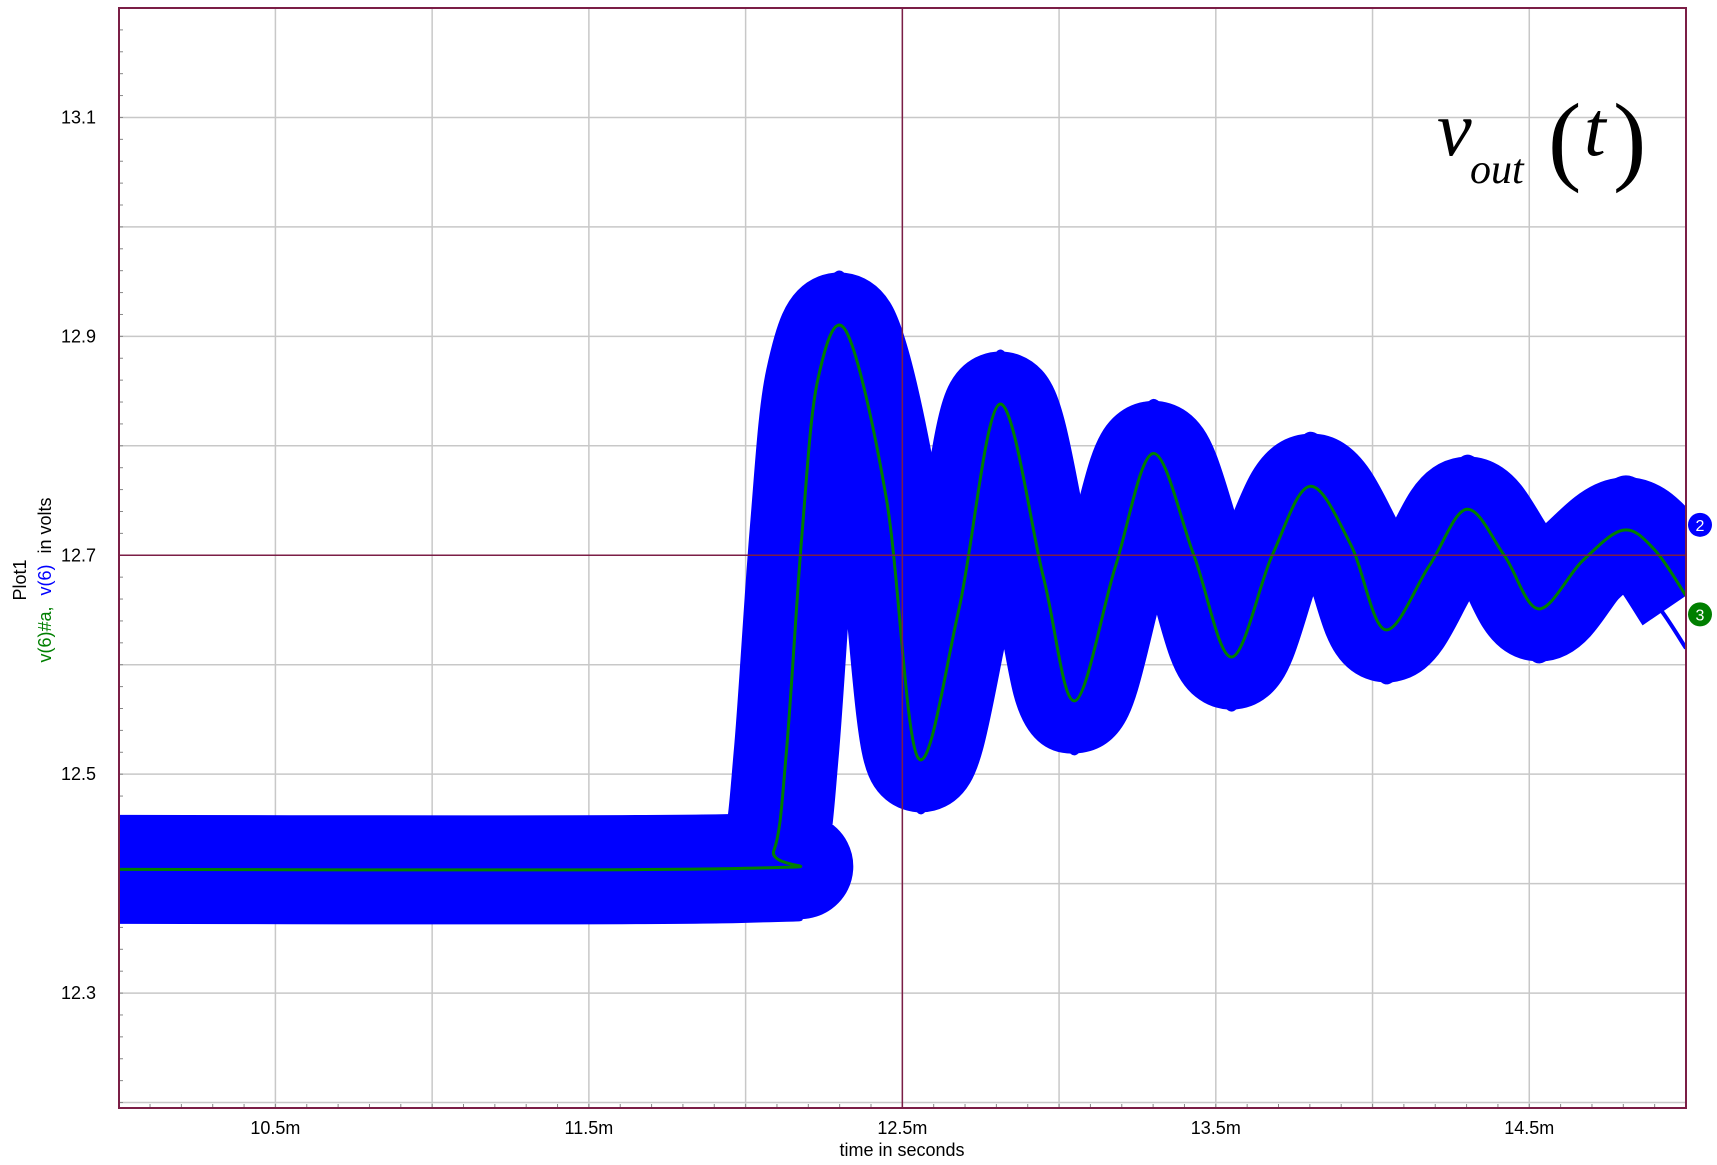 The height and width of the screenshot is (1165, 1717). Describe the element at coordinates (1700, 569) in the screenshot. I see `trace-markers: 23` at that location.